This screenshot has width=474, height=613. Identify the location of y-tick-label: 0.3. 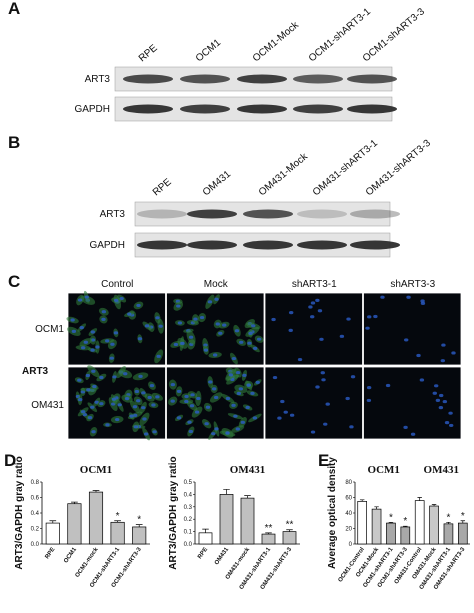
(188, 508).